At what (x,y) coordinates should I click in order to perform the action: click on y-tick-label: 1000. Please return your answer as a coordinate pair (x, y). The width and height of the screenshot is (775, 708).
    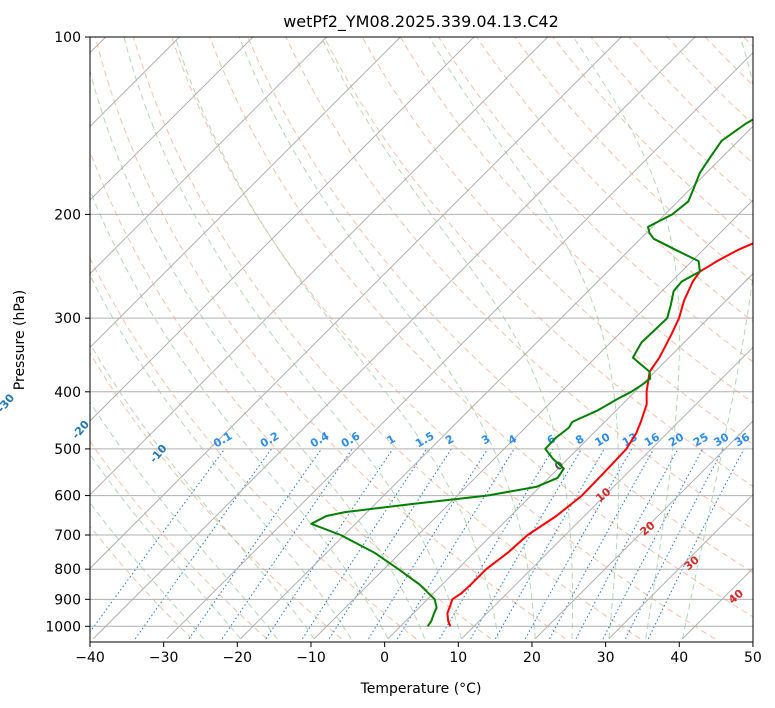
    Looking at the image, I should click on (63, 627).